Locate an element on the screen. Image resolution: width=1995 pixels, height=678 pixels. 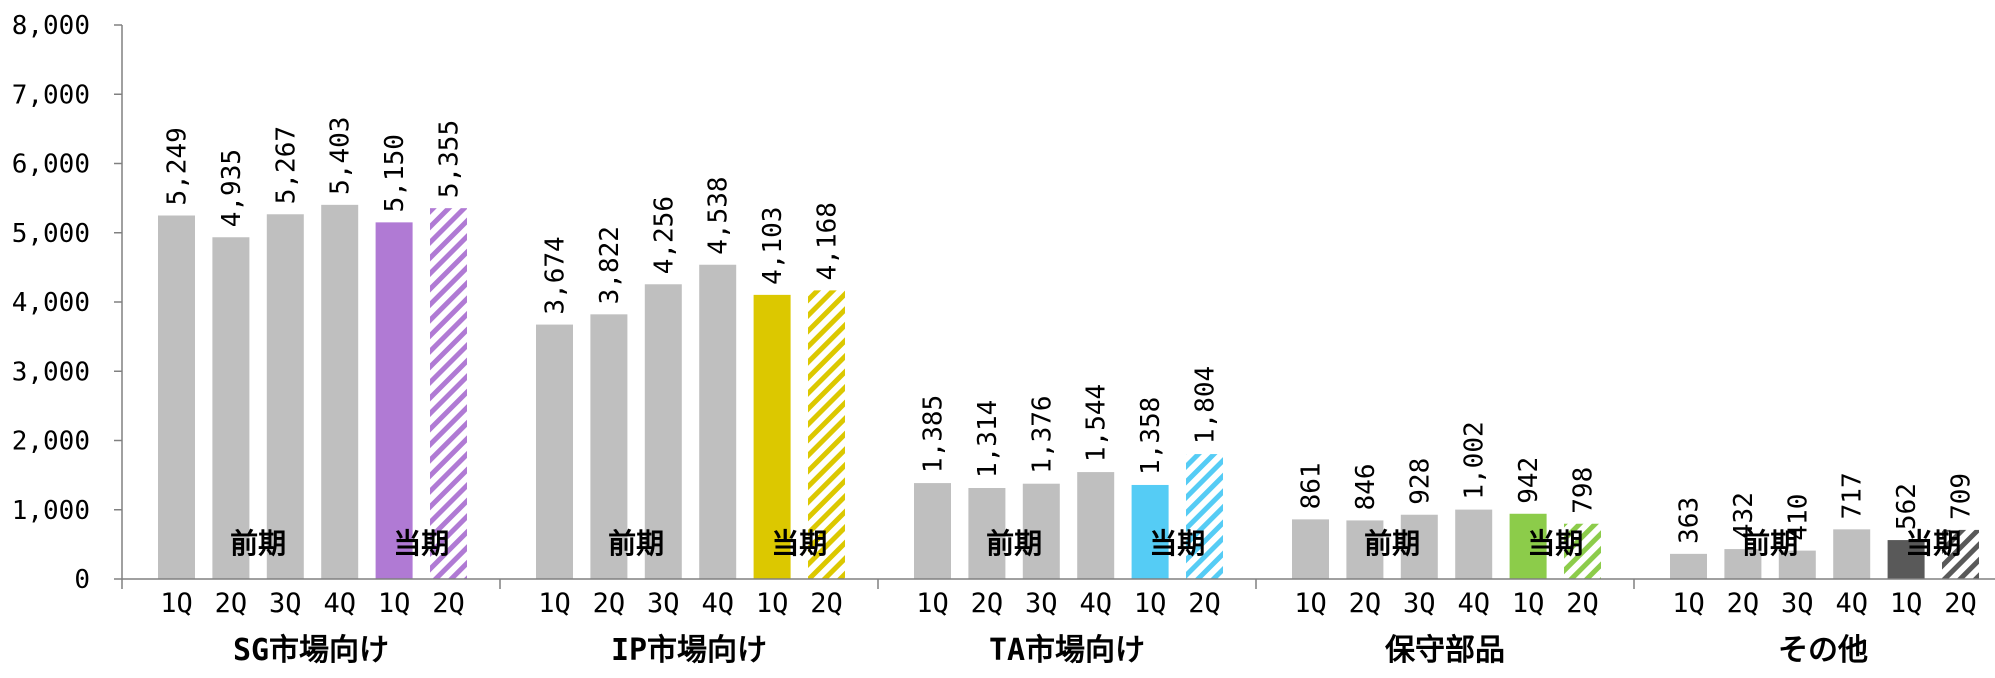
data-label: 562 is located at coordinates (1907, 506).